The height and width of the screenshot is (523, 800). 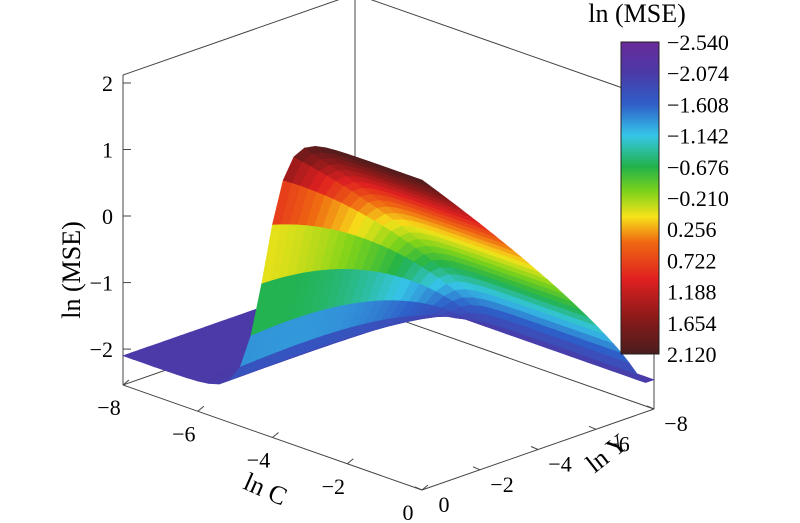 What do you see at coordinates (501, 484) in the screenshot?
I see `y-tick-label: −2` at bounding box center [501, 484].